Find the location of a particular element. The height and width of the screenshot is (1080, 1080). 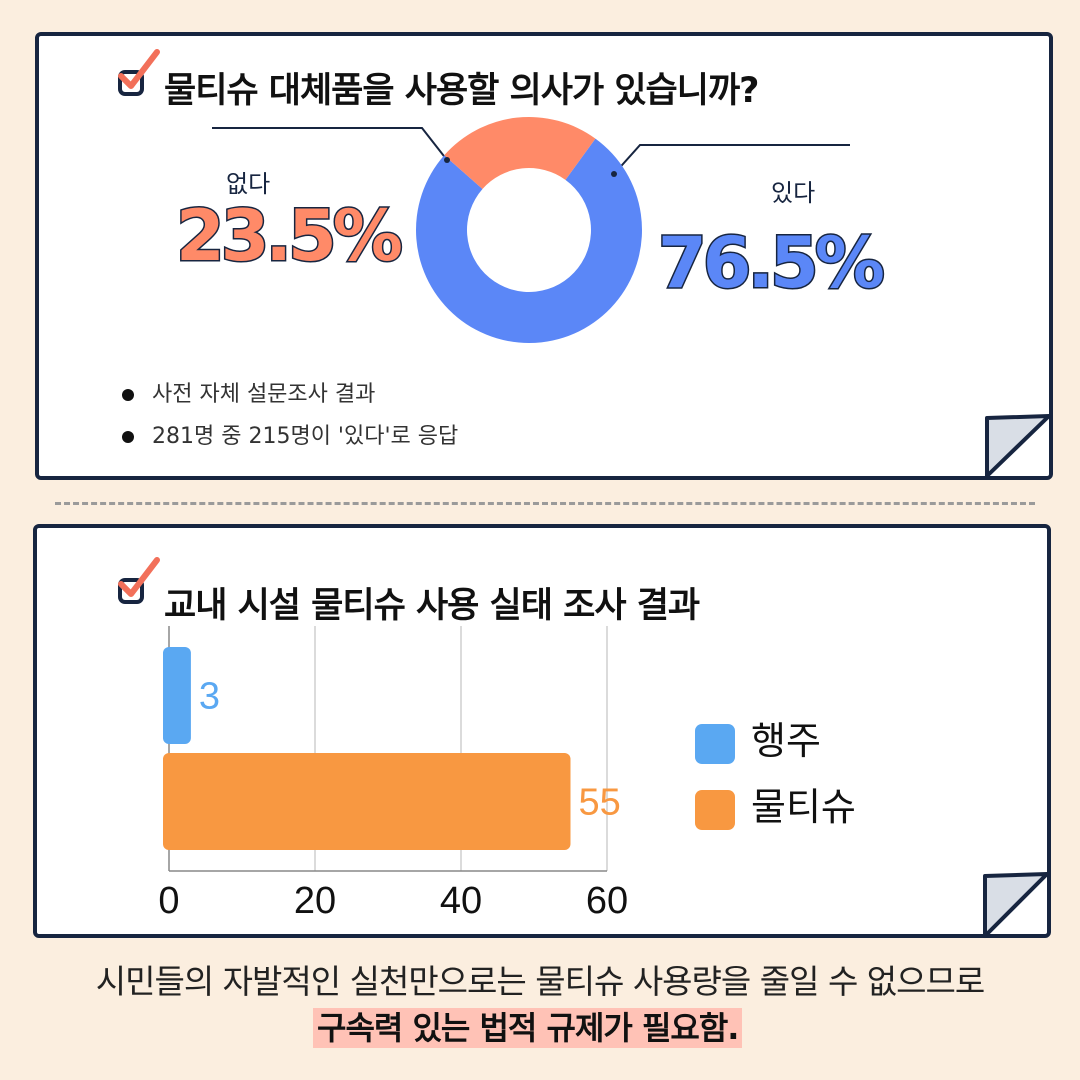

no-percent: 23.5% is located at coordinates (290, 236).